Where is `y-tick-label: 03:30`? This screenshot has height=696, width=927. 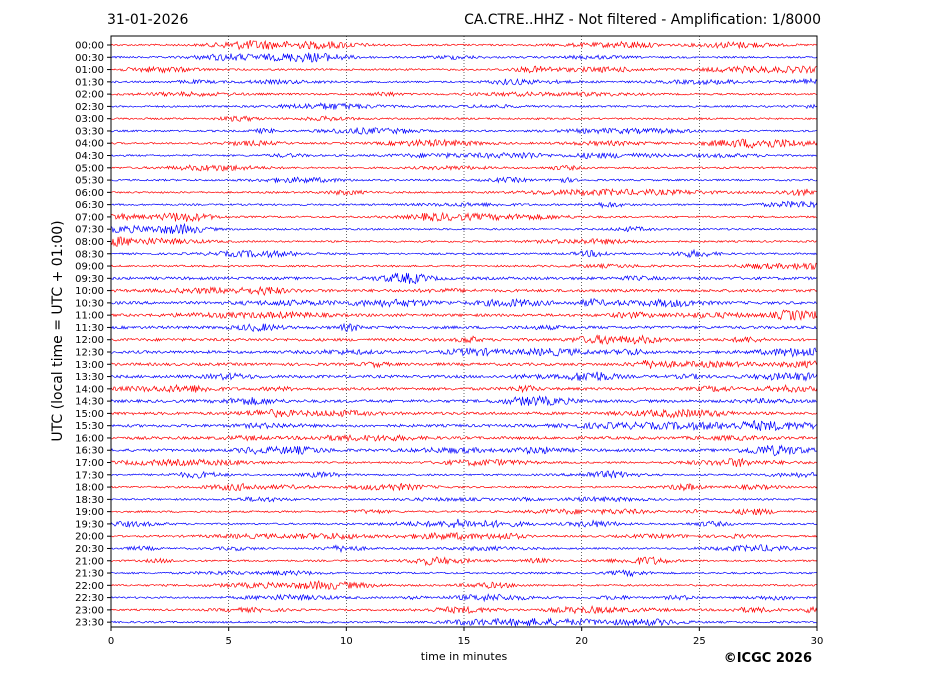
y-tick-label: 03:30 is located at coordinates (89, 131).